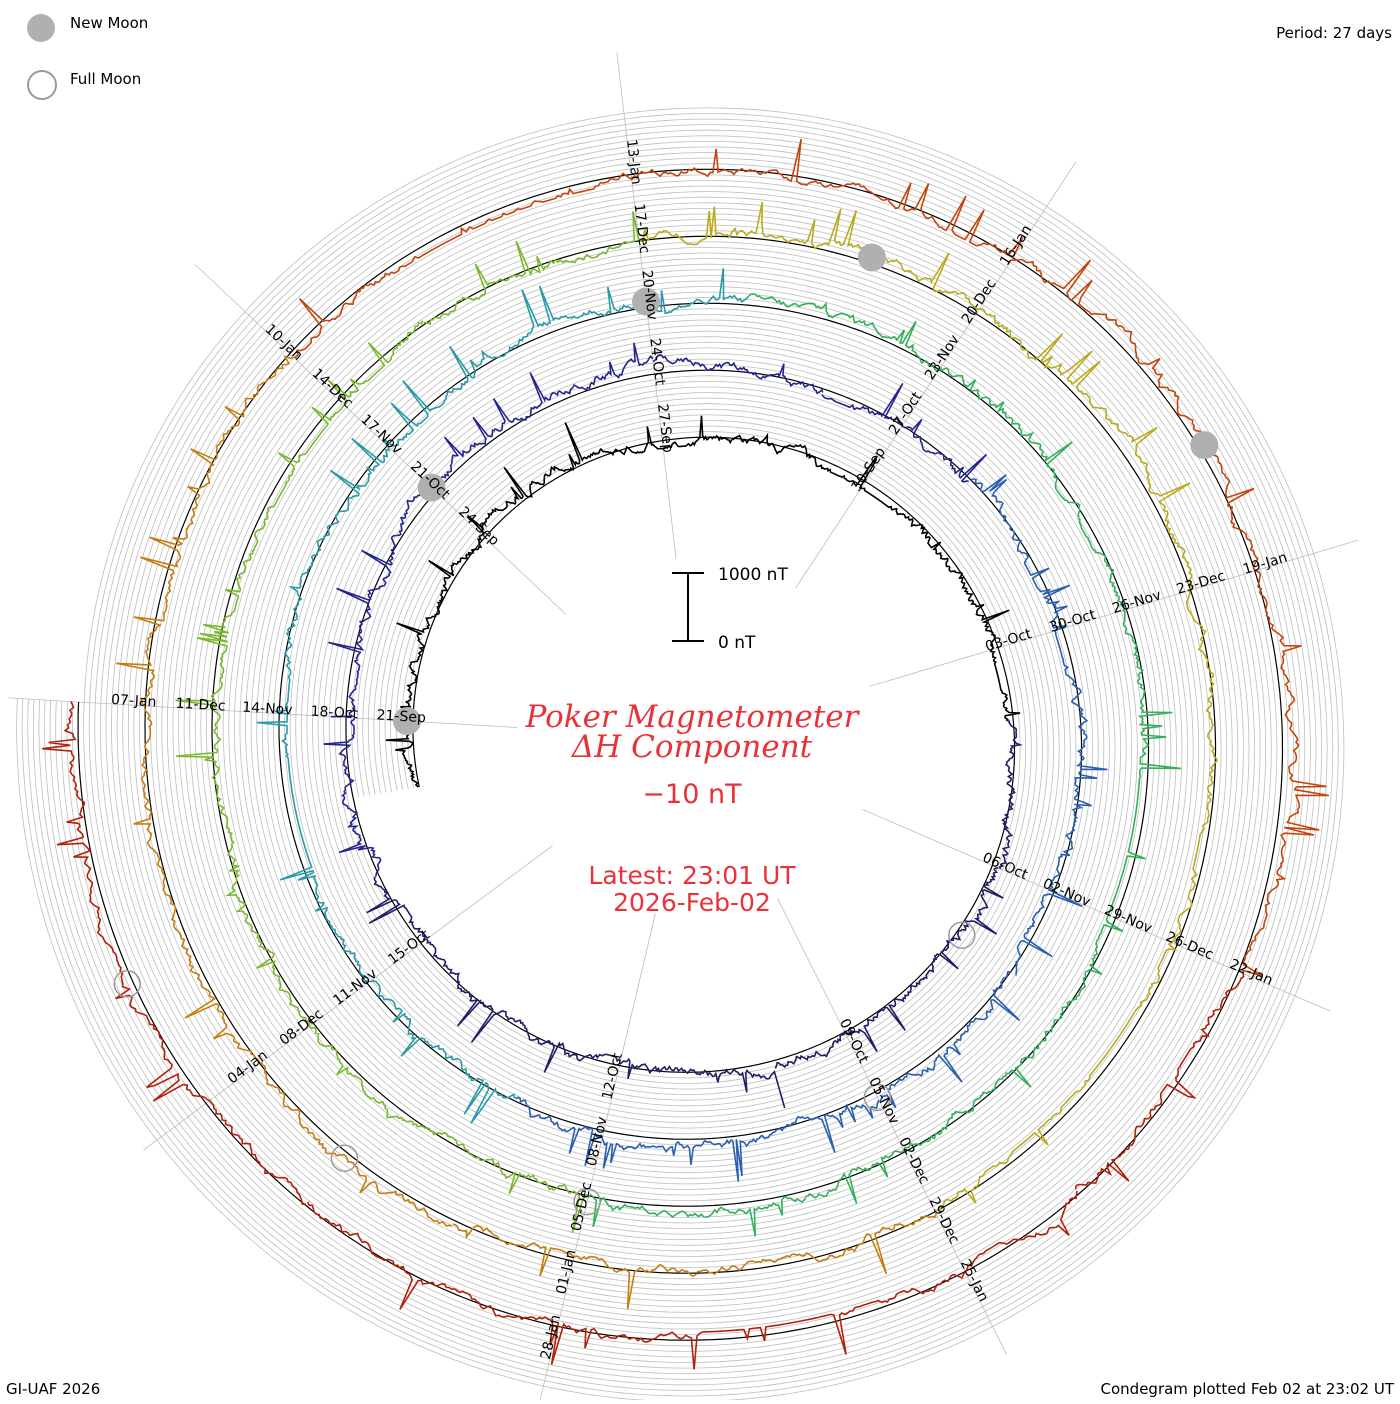 This screenshot has height=1404, width=1400. What do you see at coordinates (41, 28) in the screenshot?
I see `new-moon-legend-icon` at bounding box center [41, 28].